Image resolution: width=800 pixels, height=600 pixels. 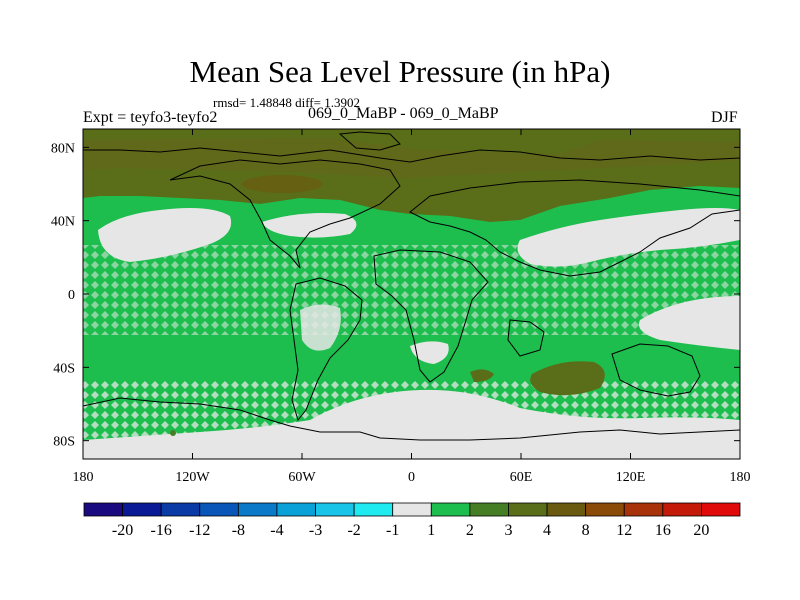 What do you see at coordinates (173, 433) in the screenshot?
I see `marker-dot` at bounding box center [173, 433].